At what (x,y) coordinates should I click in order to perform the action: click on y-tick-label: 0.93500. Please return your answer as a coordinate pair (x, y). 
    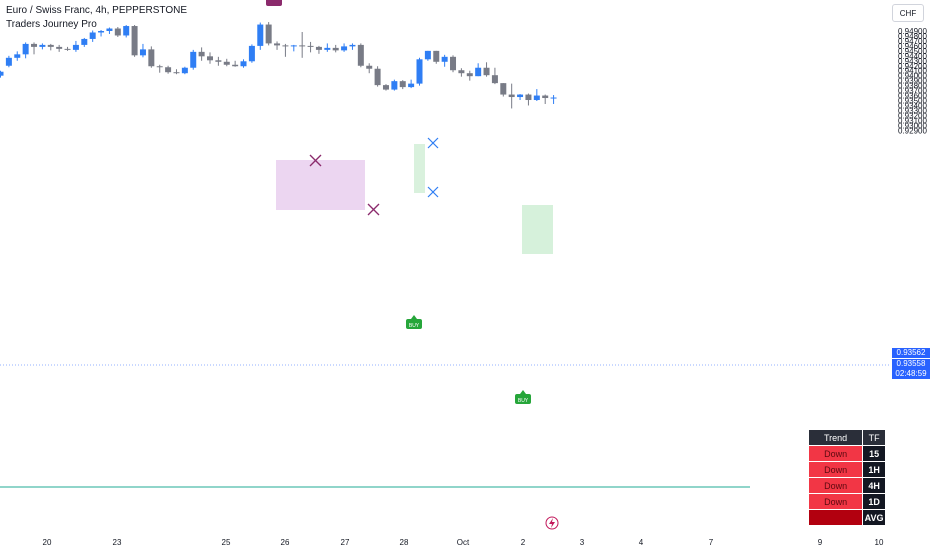
    Looking at the image, I should click on (912, 101).